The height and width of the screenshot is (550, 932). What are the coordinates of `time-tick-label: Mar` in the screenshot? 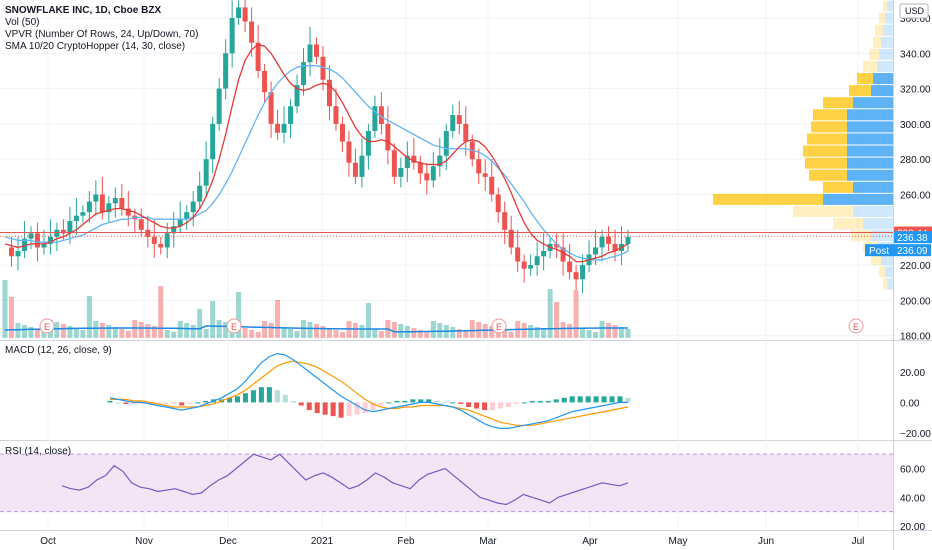 It's located at (488, 541).